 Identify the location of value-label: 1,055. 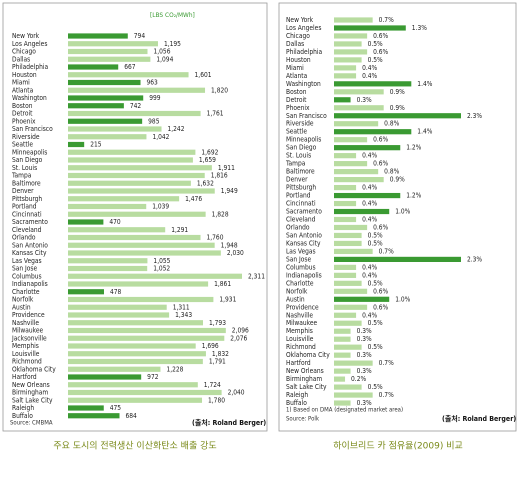
(161, 261).